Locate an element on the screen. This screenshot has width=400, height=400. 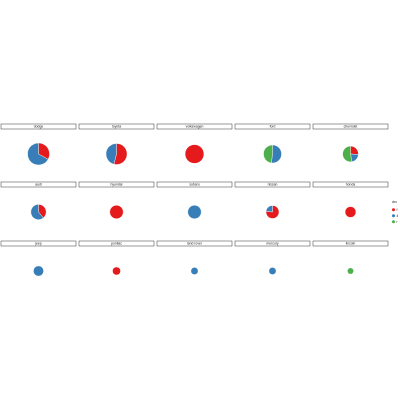
facet-panel-volkswagen: volkswagen is located at coordinates (194, 143).